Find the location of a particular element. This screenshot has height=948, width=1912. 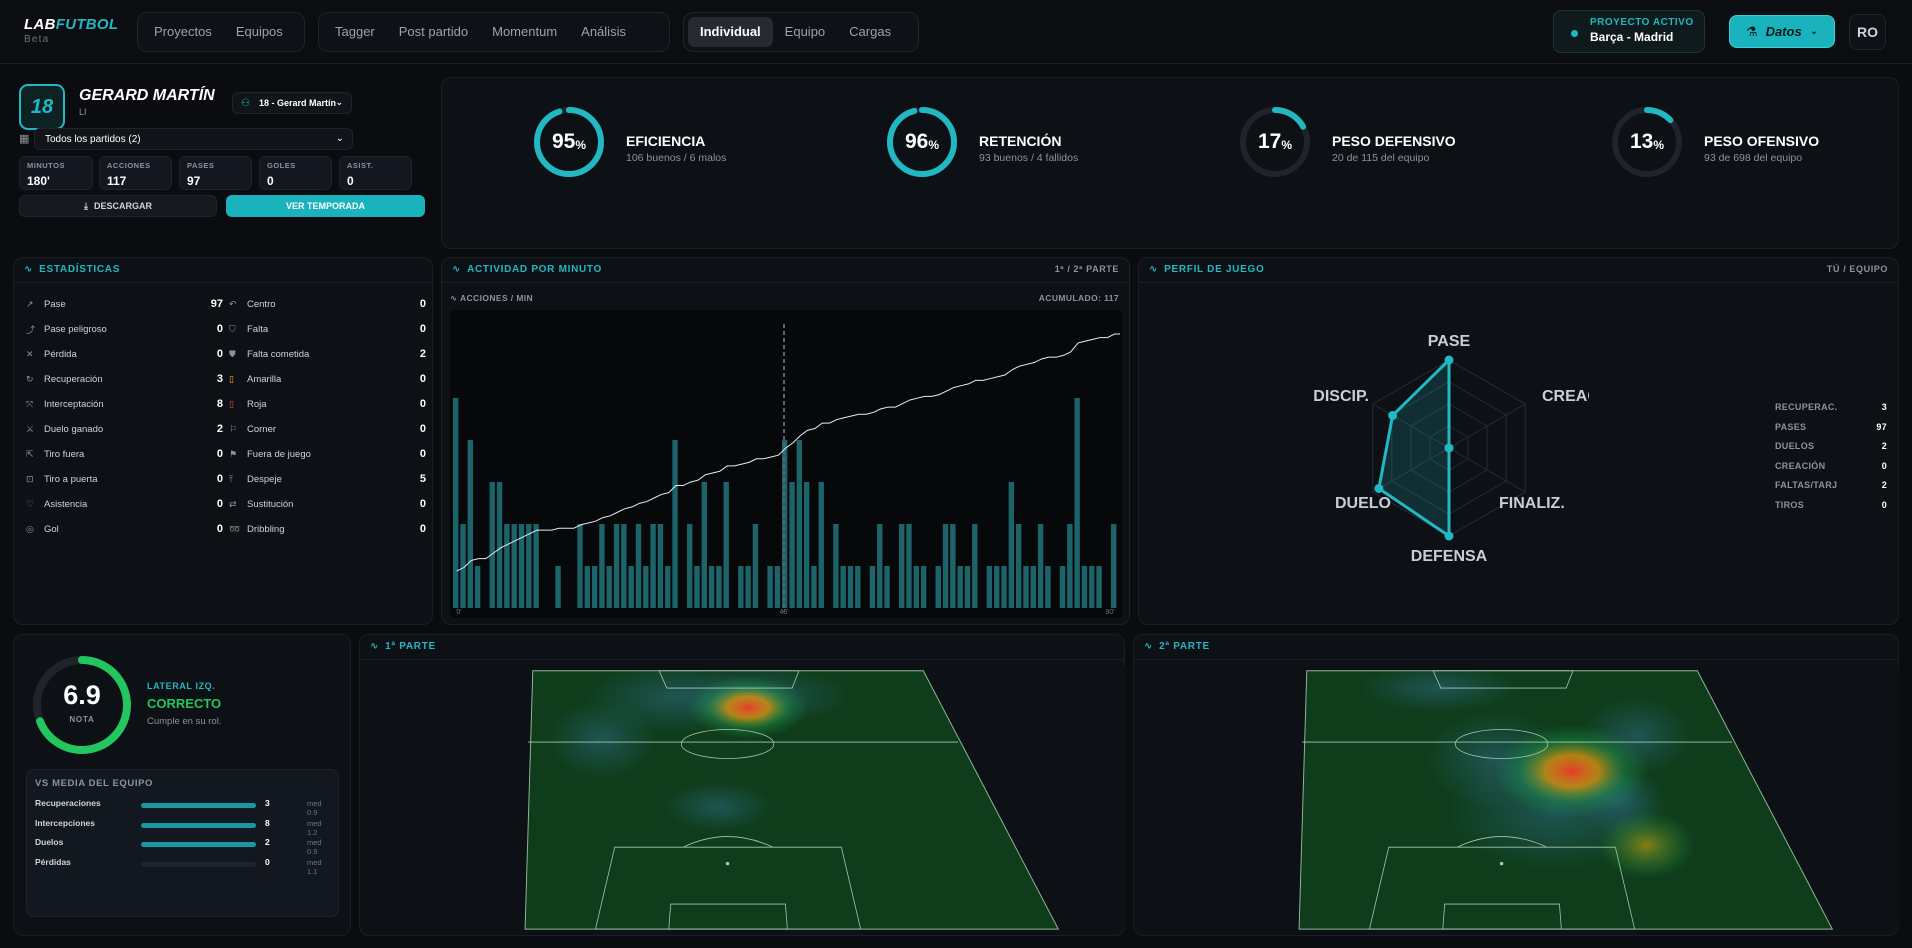

stat-label: Pase is located at coordinates (55, 304).